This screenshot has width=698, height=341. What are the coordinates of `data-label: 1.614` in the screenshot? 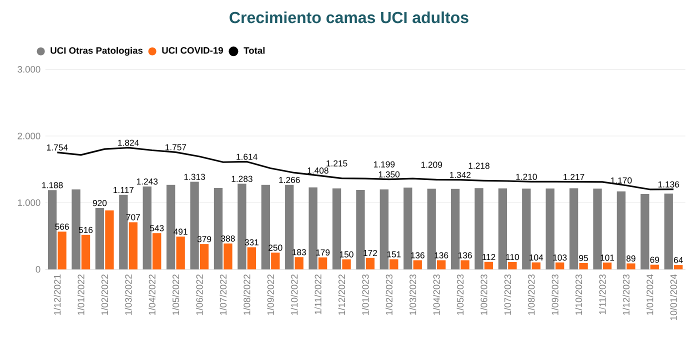 It's located at (247, 157).